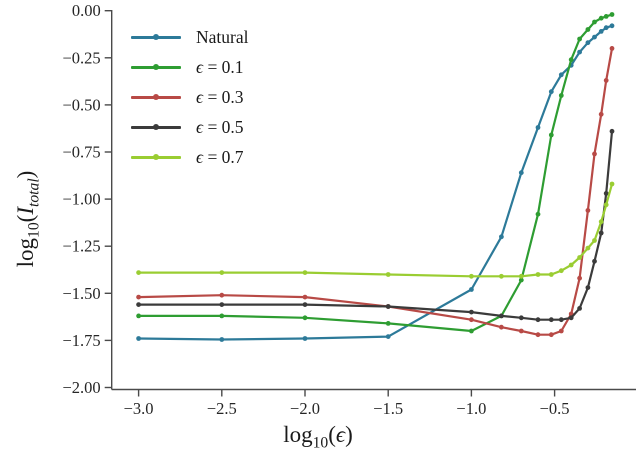 The width and height of the screenshot is (636, 456). What do you see at coordinates (28, 219) in the screenshot?
I see `y-axis-label: log10(Itotal)` at bounding box center [28, 219].